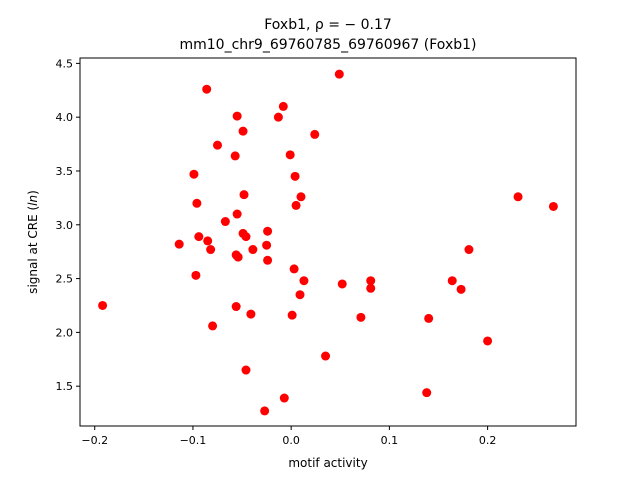  I want to click on x-axis-label: motif activity, so click(327, 463).